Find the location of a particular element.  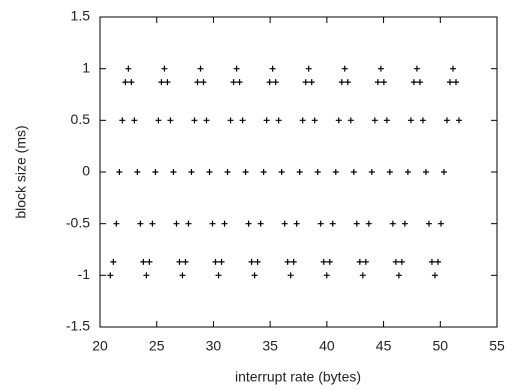

x-tick-label: 45 is located at coordinates (384, 346).